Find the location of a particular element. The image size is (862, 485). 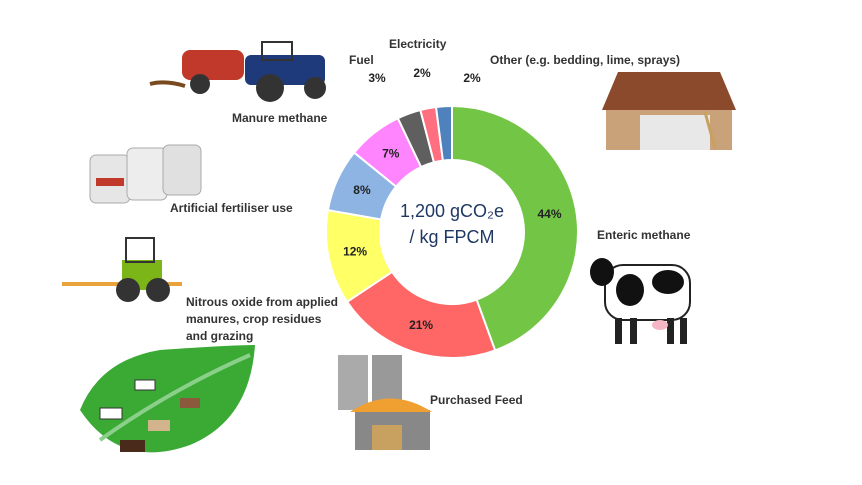

value-label: 7% is located at coordinates (391, 153).